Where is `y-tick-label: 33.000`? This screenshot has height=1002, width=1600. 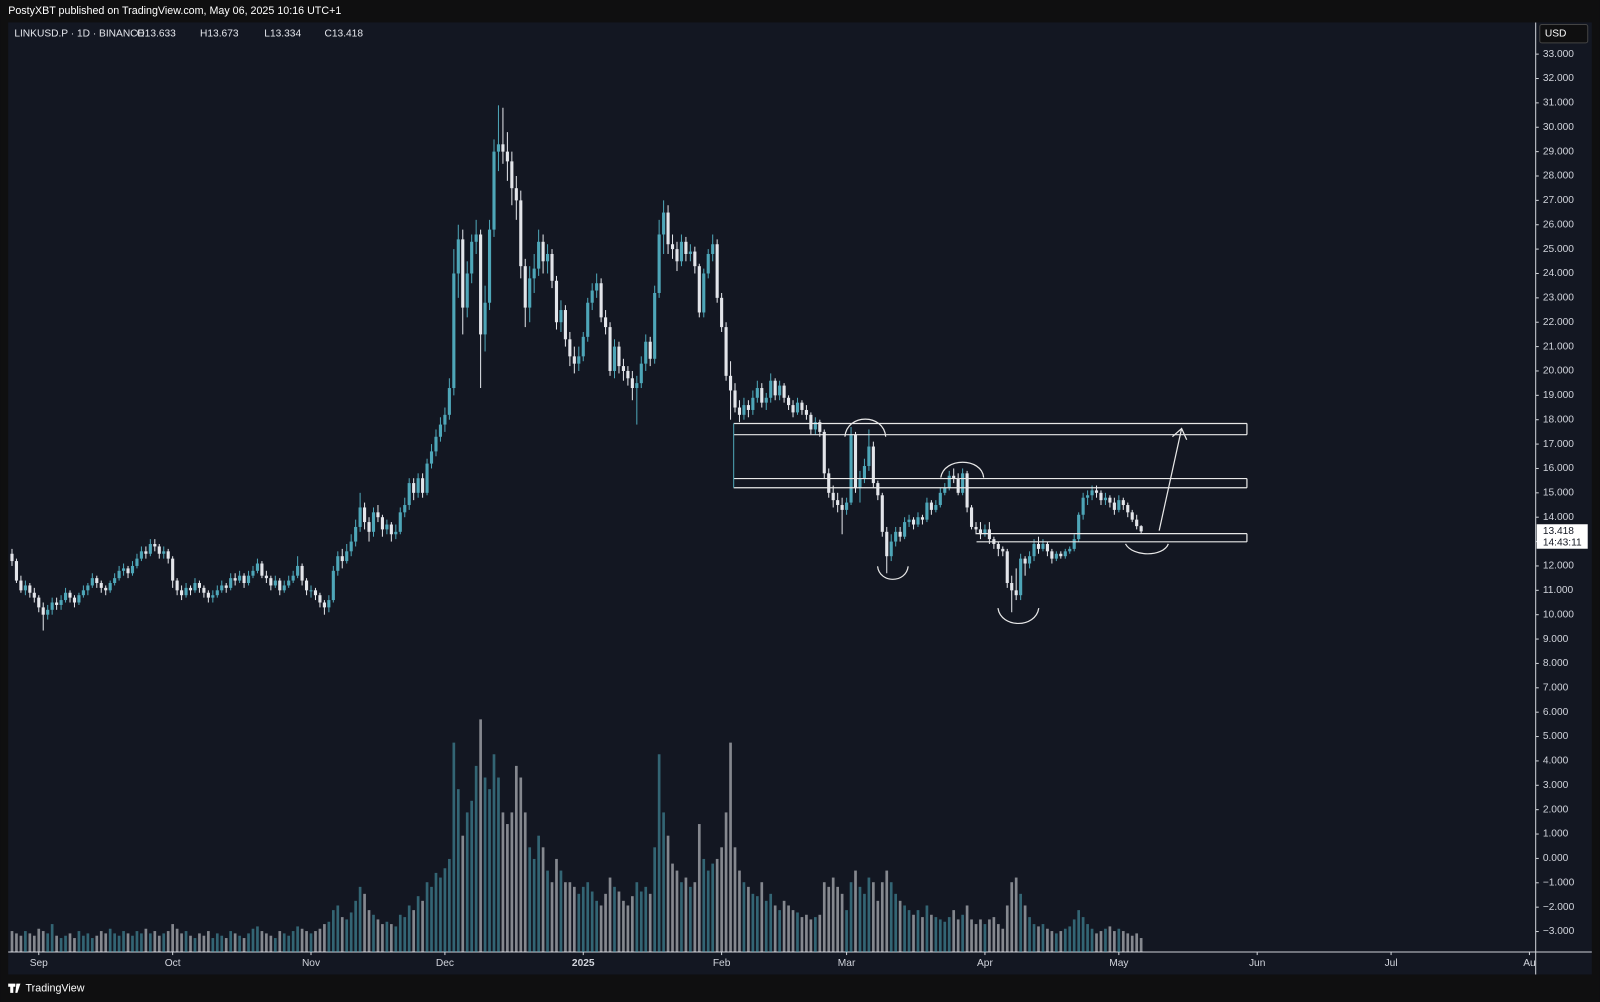 y-tick-label: 33.000 is located at coordinates (1558, 54).